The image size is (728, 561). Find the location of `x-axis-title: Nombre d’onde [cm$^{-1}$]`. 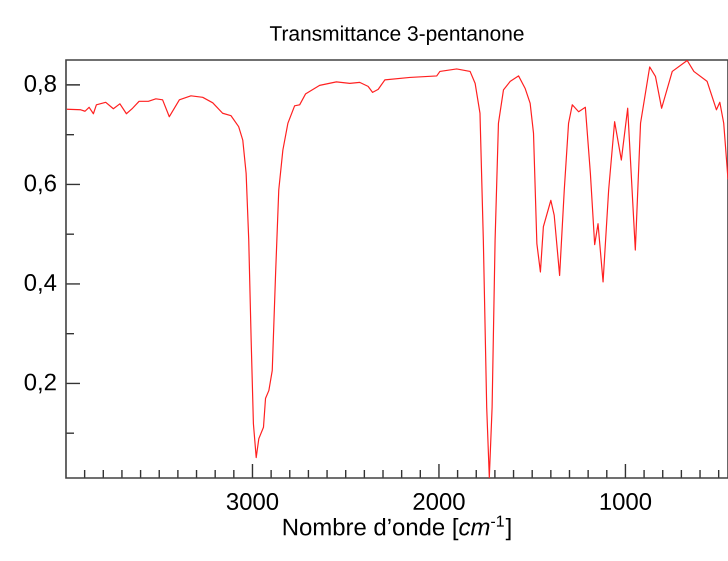

x-axis-title: Nombre d’onde [cm$^{-1}$] is located at coordinates (397, 528).